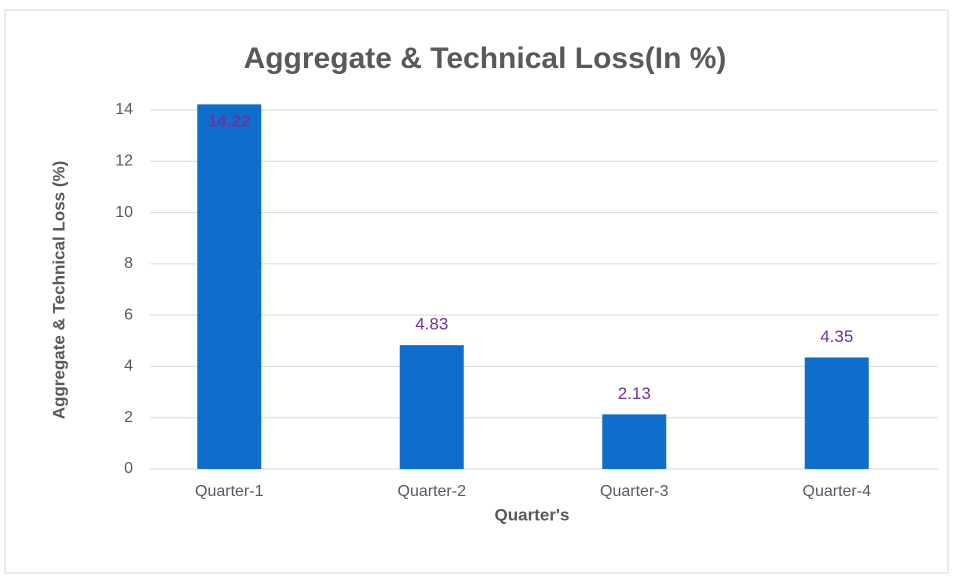  What do you see at coordinates (124, 161) in the screenshot?
I see `y-tick-label: 12` at bounding box center [124, 161].